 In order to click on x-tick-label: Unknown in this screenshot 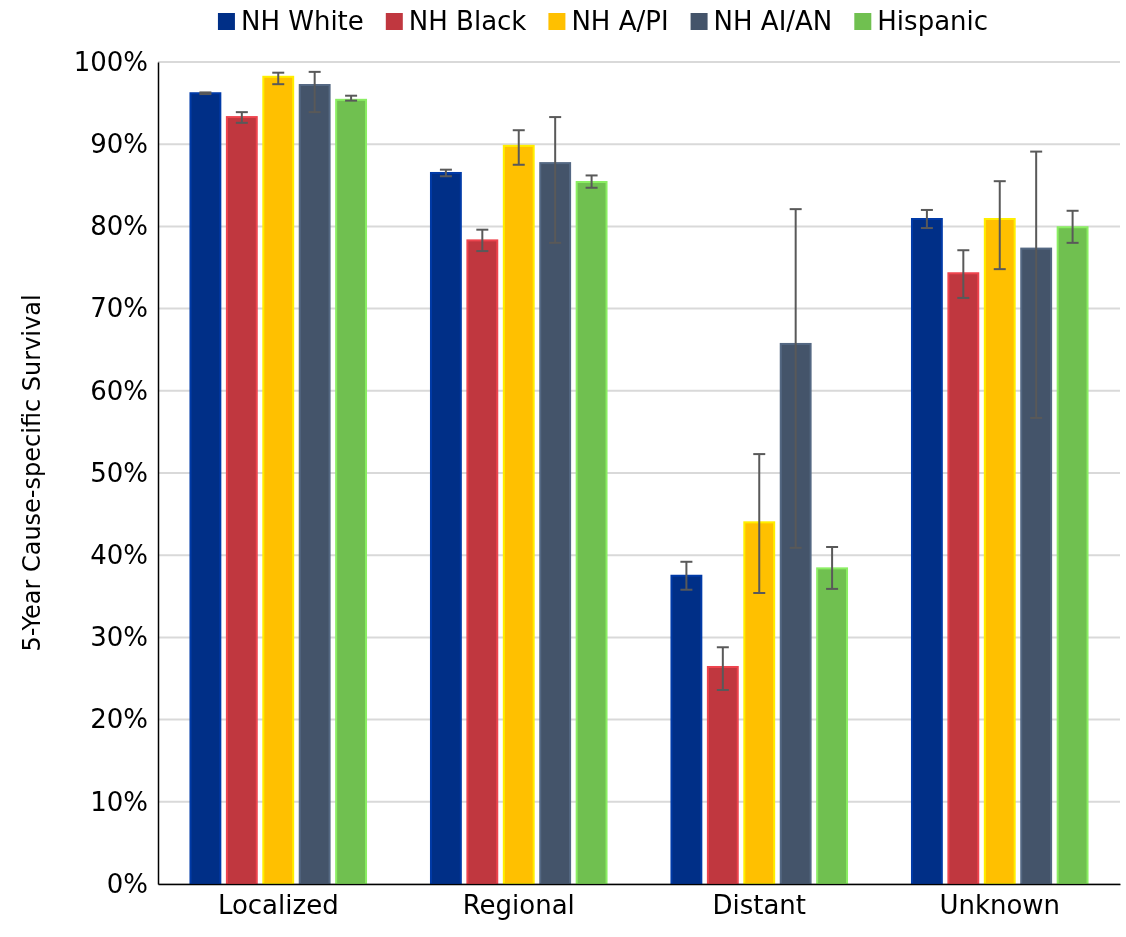, I will do `click(1000, 905)`.